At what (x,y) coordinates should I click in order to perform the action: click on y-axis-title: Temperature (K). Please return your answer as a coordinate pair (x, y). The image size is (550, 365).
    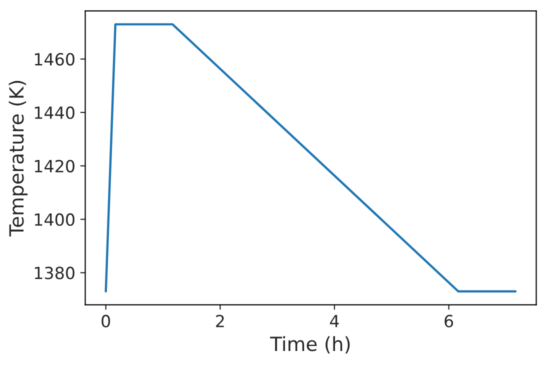
    Looking at the image, I should click on (18, 158).